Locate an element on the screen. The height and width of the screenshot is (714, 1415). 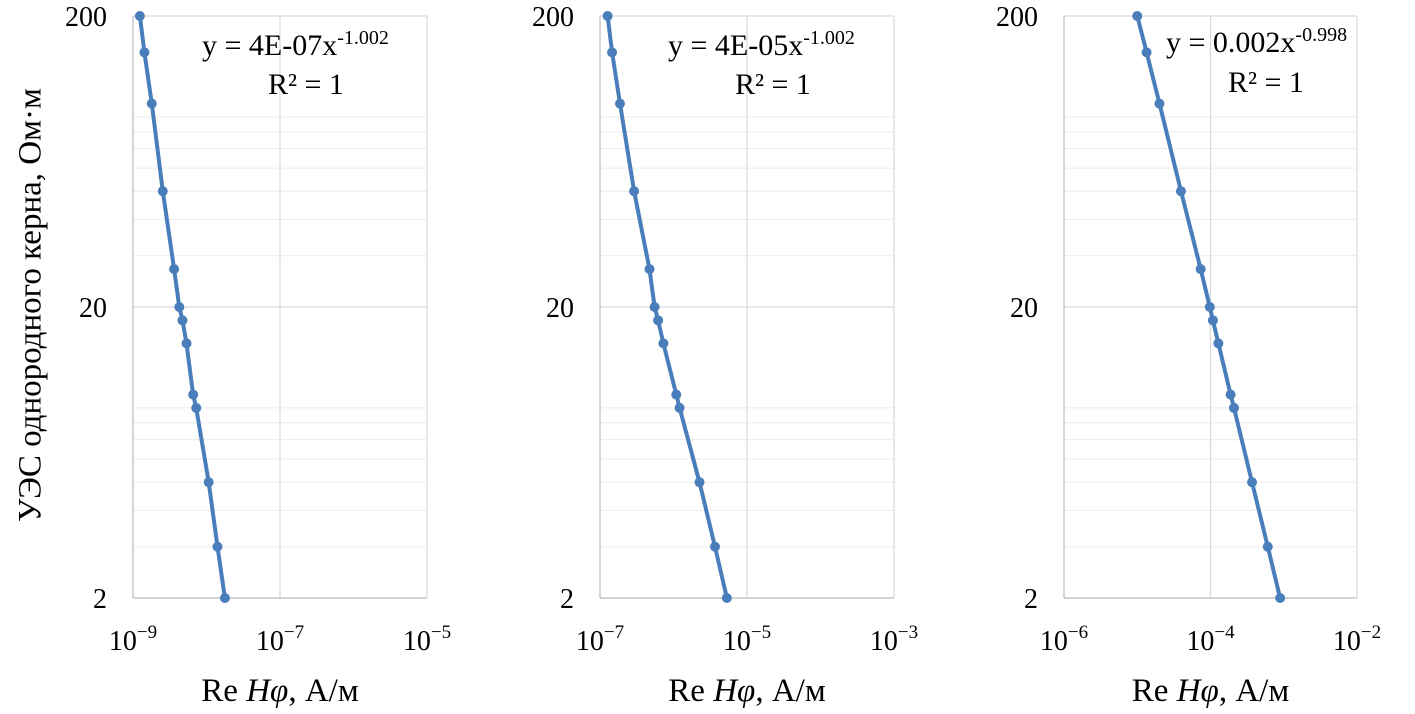
trendline-equation: y = 4E-07x-1.002 is located at coordinates (295, 44).